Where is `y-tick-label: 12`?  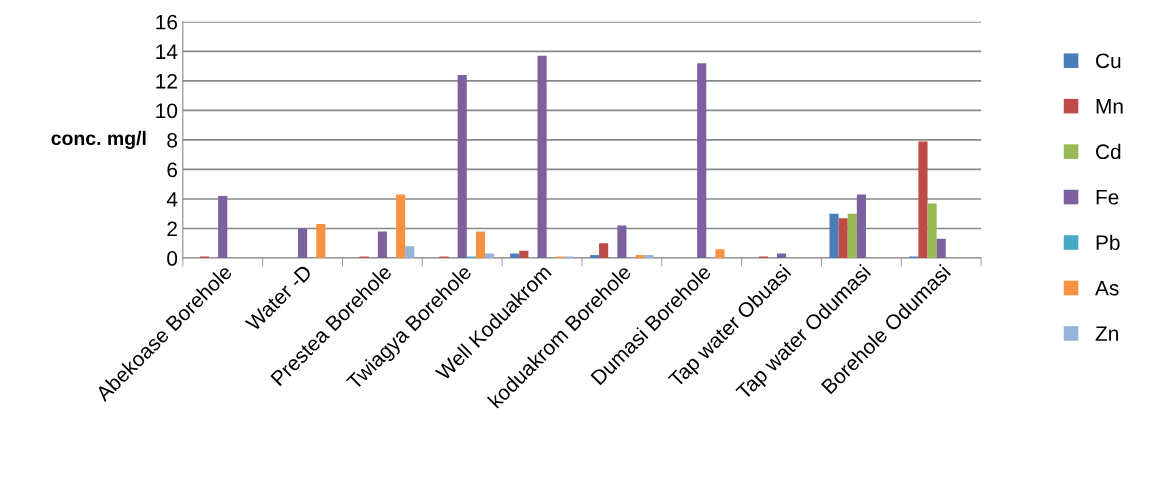 y-tick-label: 12 is located at coordinates (166, 81).